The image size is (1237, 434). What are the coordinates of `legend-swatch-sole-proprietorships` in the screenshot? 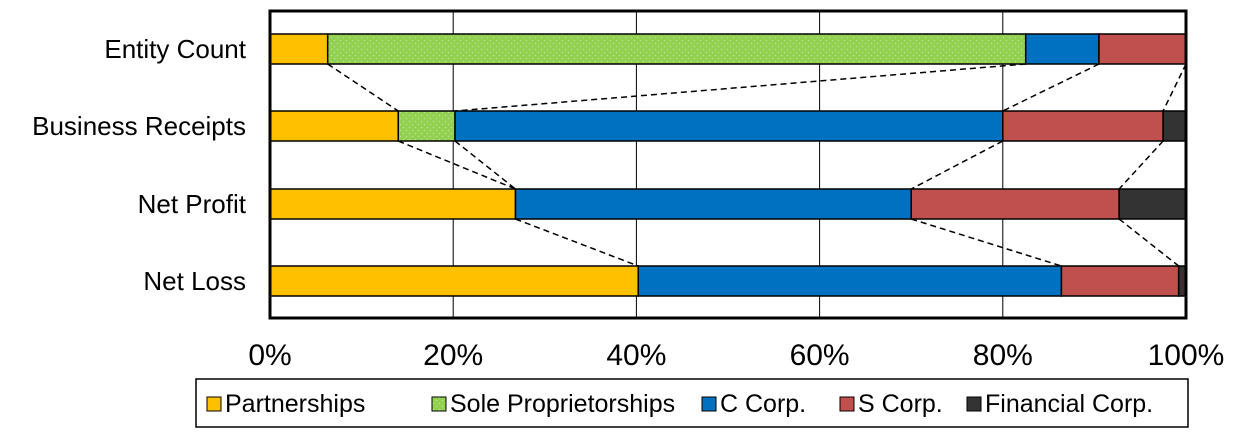 It's located at (439, 404).